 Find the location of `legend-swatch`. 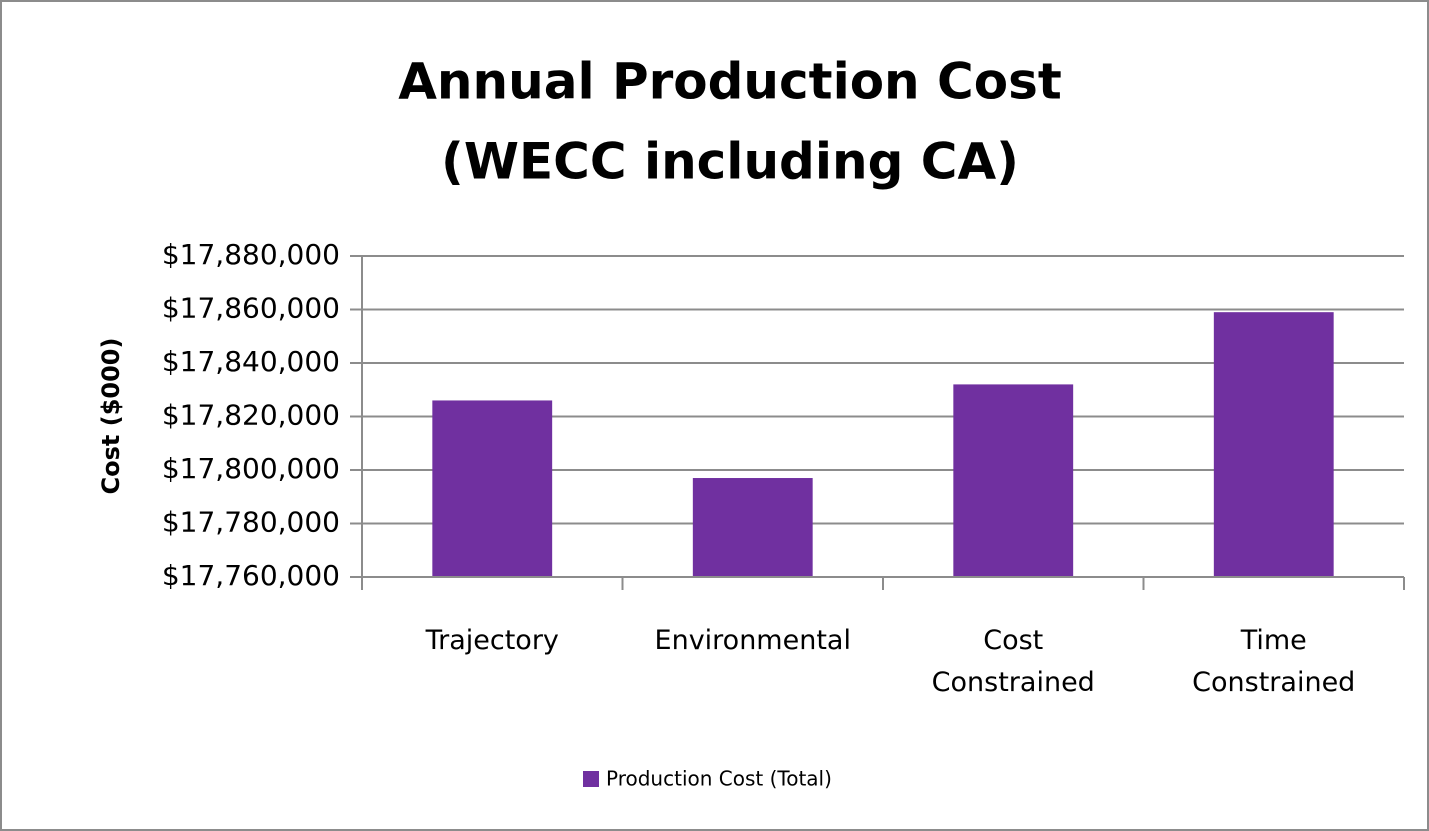

legend-swatch is located at coordinates (591, 779).